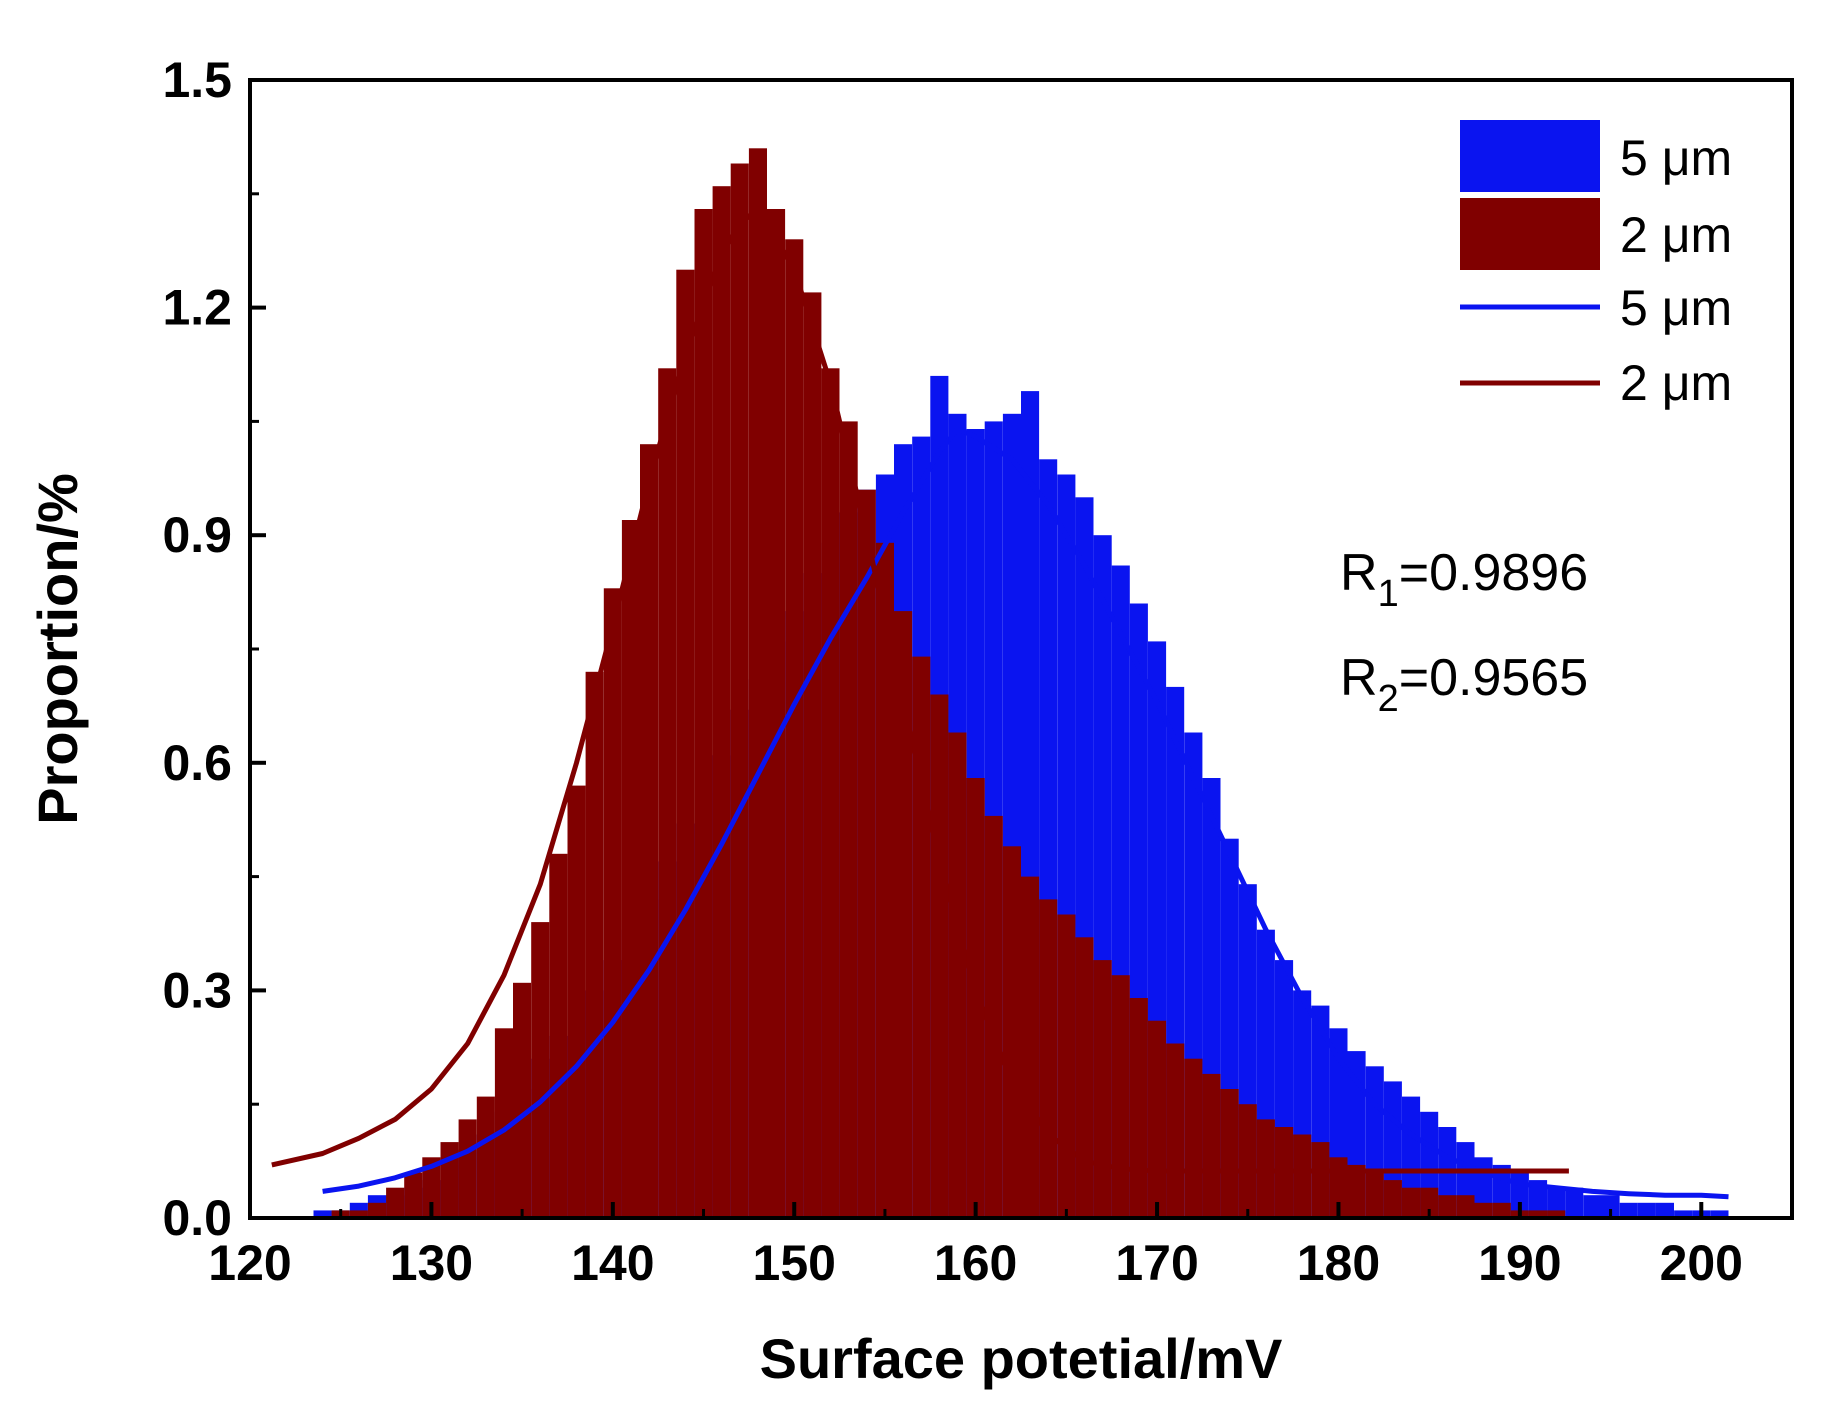  I want to click on y-axis-ticks: 0.0 0.3 0.6 0.9 1.2 1.5, so click(214, 649).